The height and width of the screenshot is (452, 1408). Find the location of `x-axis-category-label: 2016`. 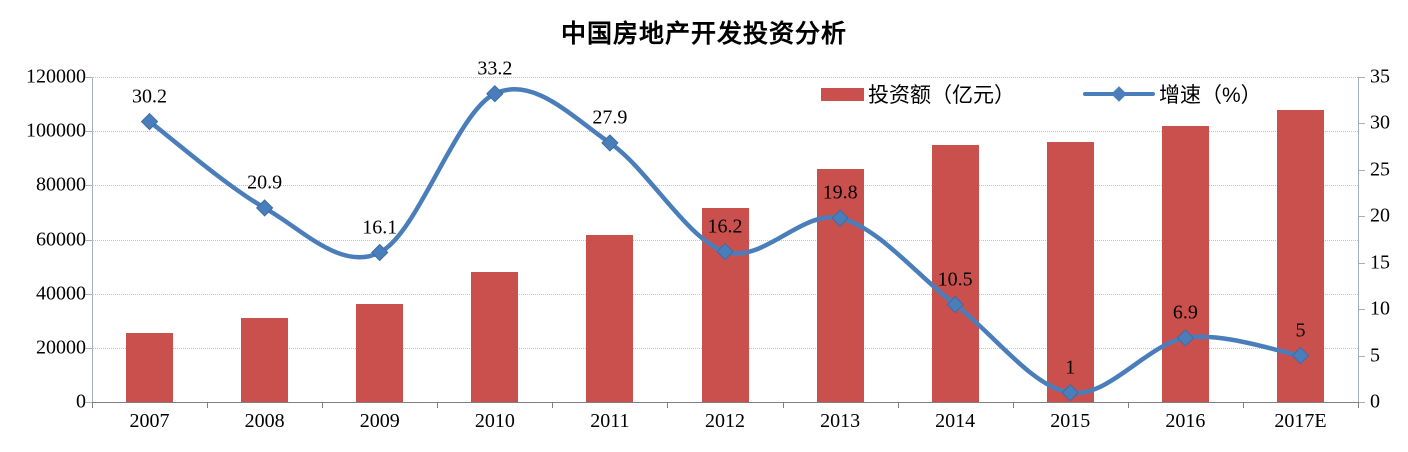

x-axis-category-label: 2016 is located at coordinates (1185, 421).